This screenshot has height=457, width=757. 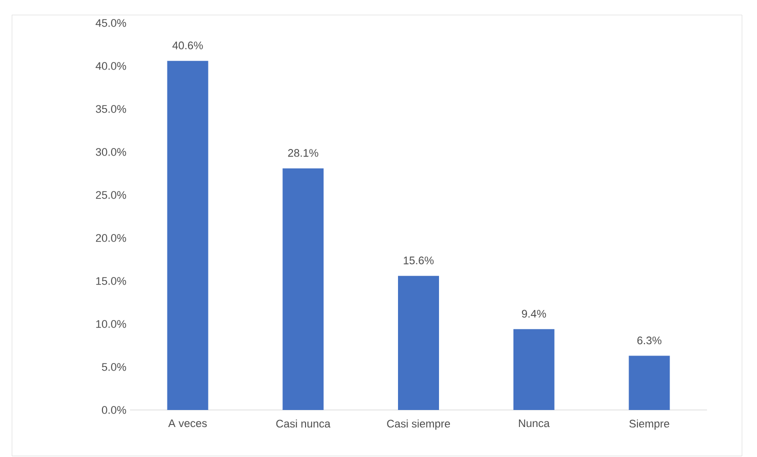 I want to click on data-label: 28.1%, so click(x=303, y=153).